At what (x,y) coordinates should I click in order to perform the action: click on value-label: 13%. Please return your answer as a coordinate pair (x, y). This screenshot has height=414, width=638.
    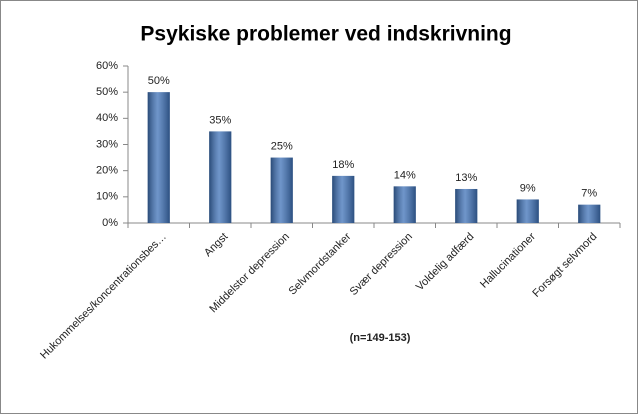
    Looking at the image, I should click on (466, 178).